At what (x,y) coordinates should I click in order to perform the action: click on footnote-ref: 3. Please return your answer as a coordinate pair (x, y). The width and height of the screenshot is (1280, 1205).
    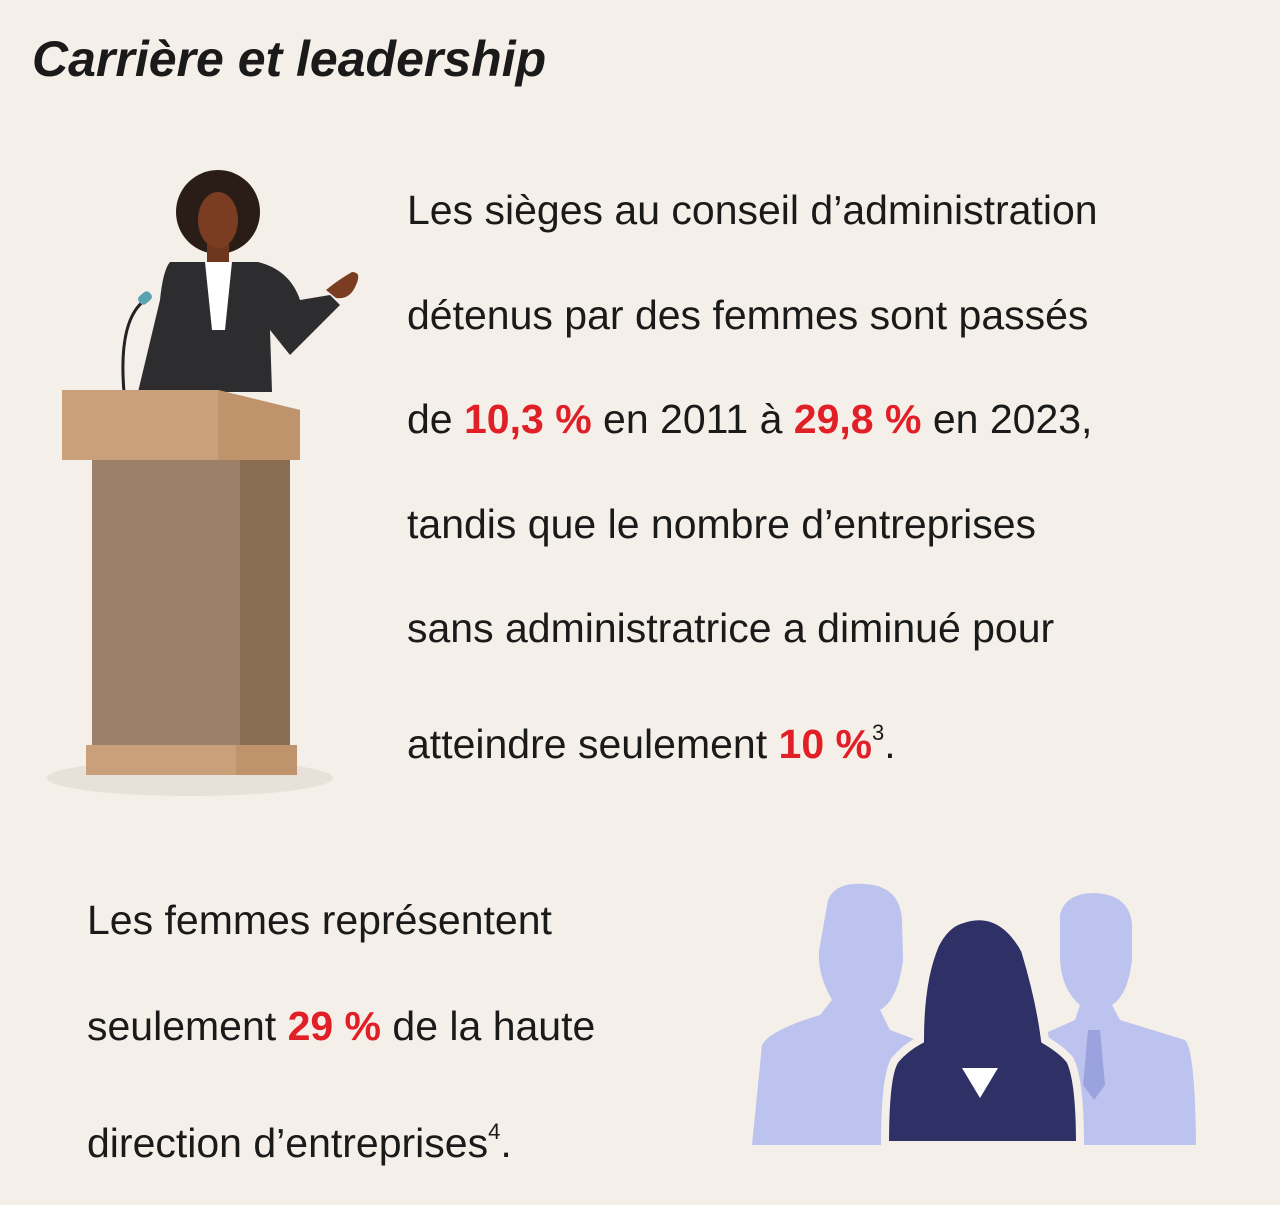
    Looking at the image, I should click on (878, 732).